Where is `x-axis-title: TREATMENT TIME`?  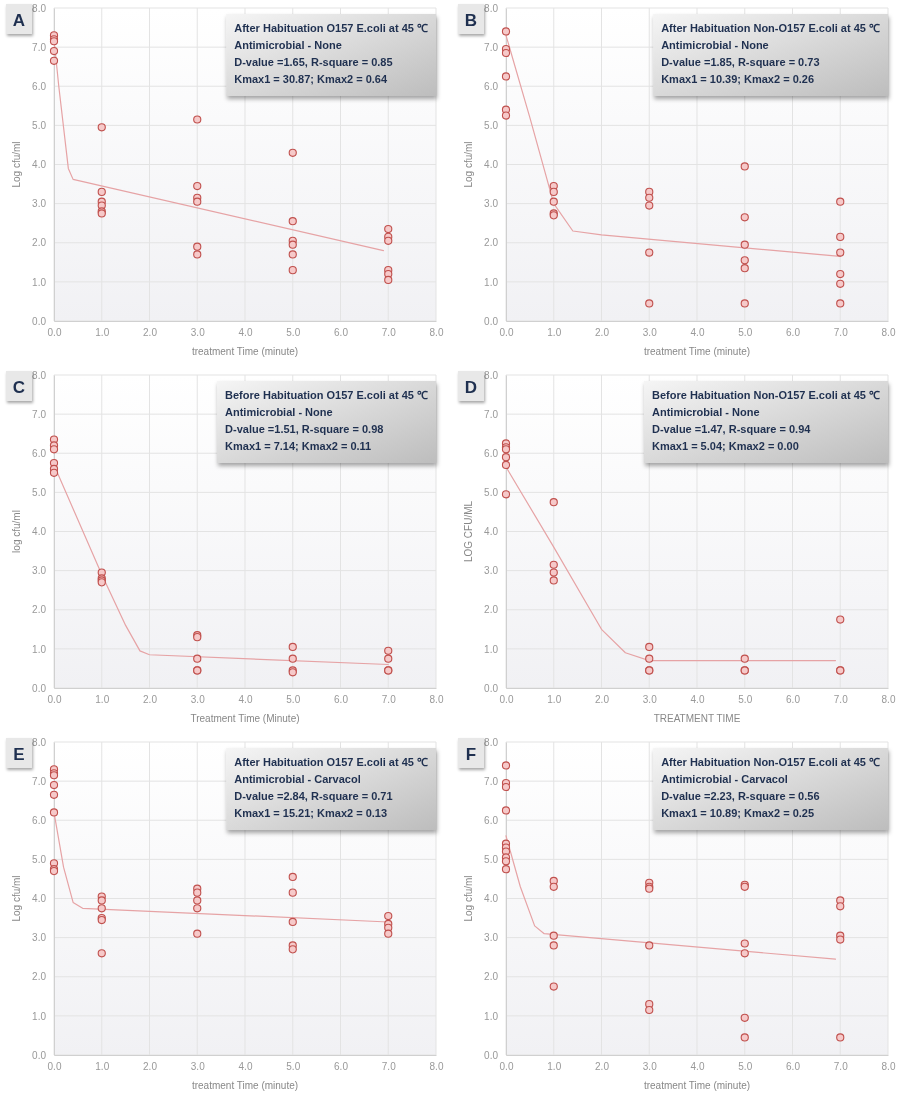
x-axis-title: TREATMENT TIME is located at coordinates (697, 718).